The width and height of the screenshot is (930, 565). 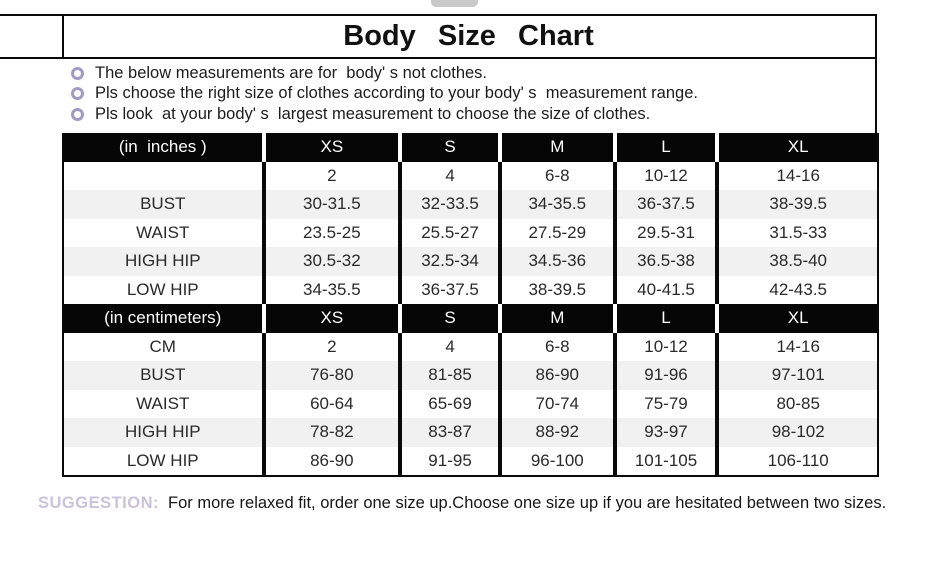 I want to click on size-value-cell: 93-97, so click(x=664, y=432).